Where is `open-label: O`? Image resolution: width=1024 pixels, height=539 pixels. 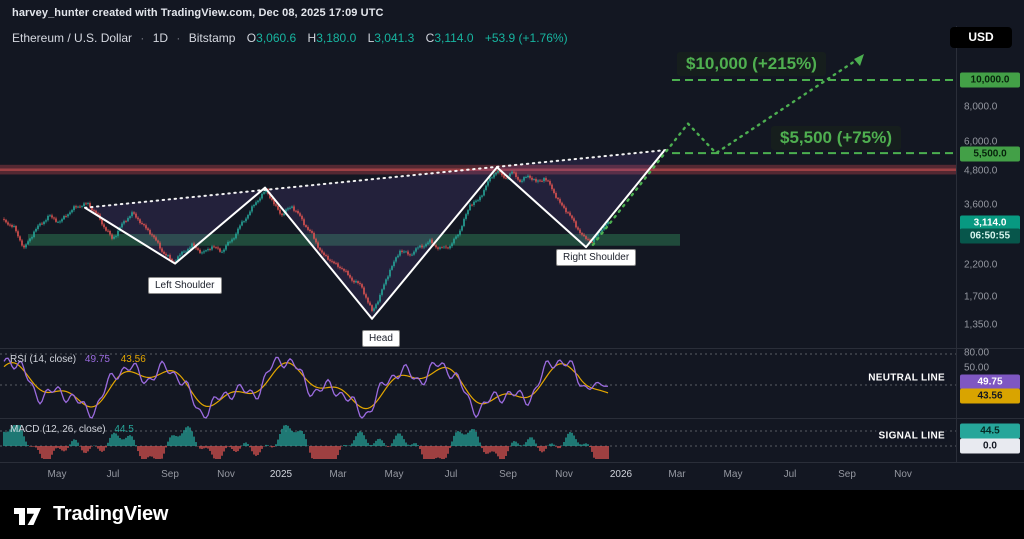
open-label: O is located at coordinates (251, 38).